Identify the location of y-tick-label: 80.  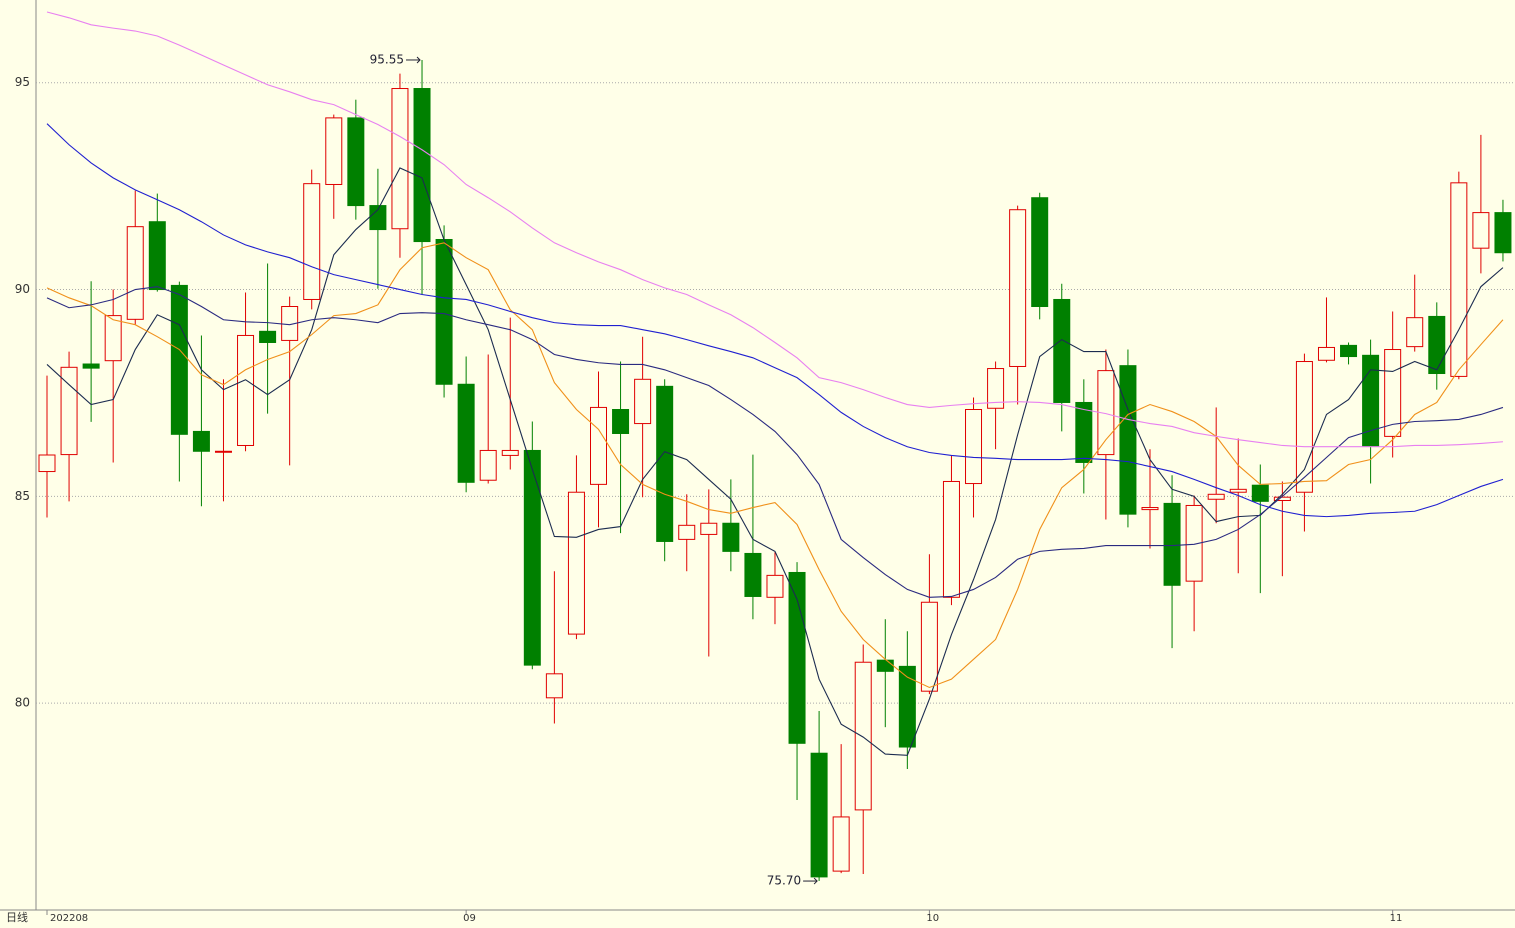
(22, 703).